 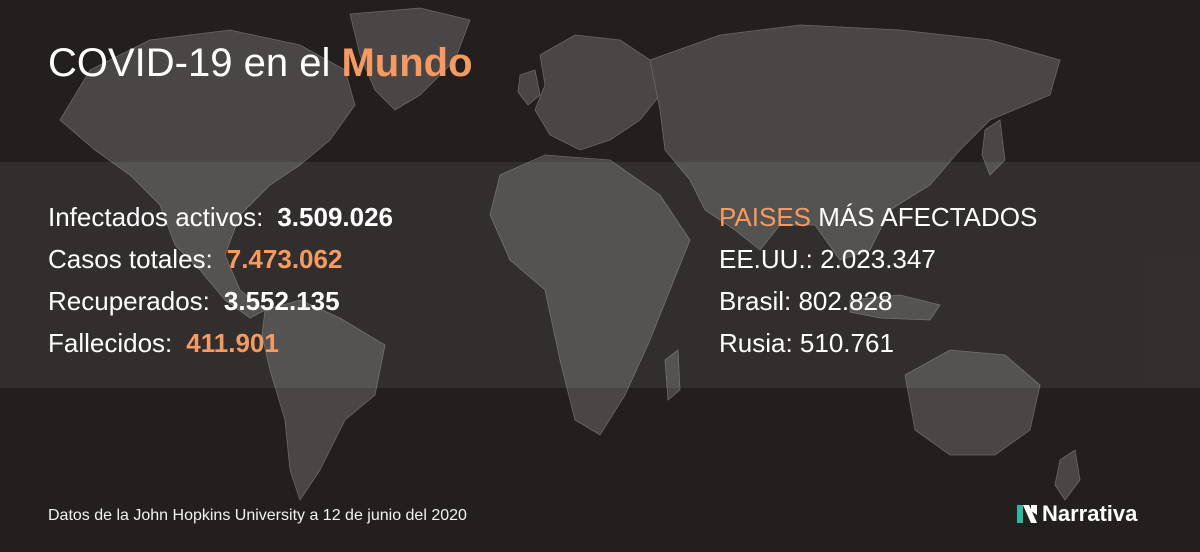 I want to click on map-greenland, so click(x=410, y=59).